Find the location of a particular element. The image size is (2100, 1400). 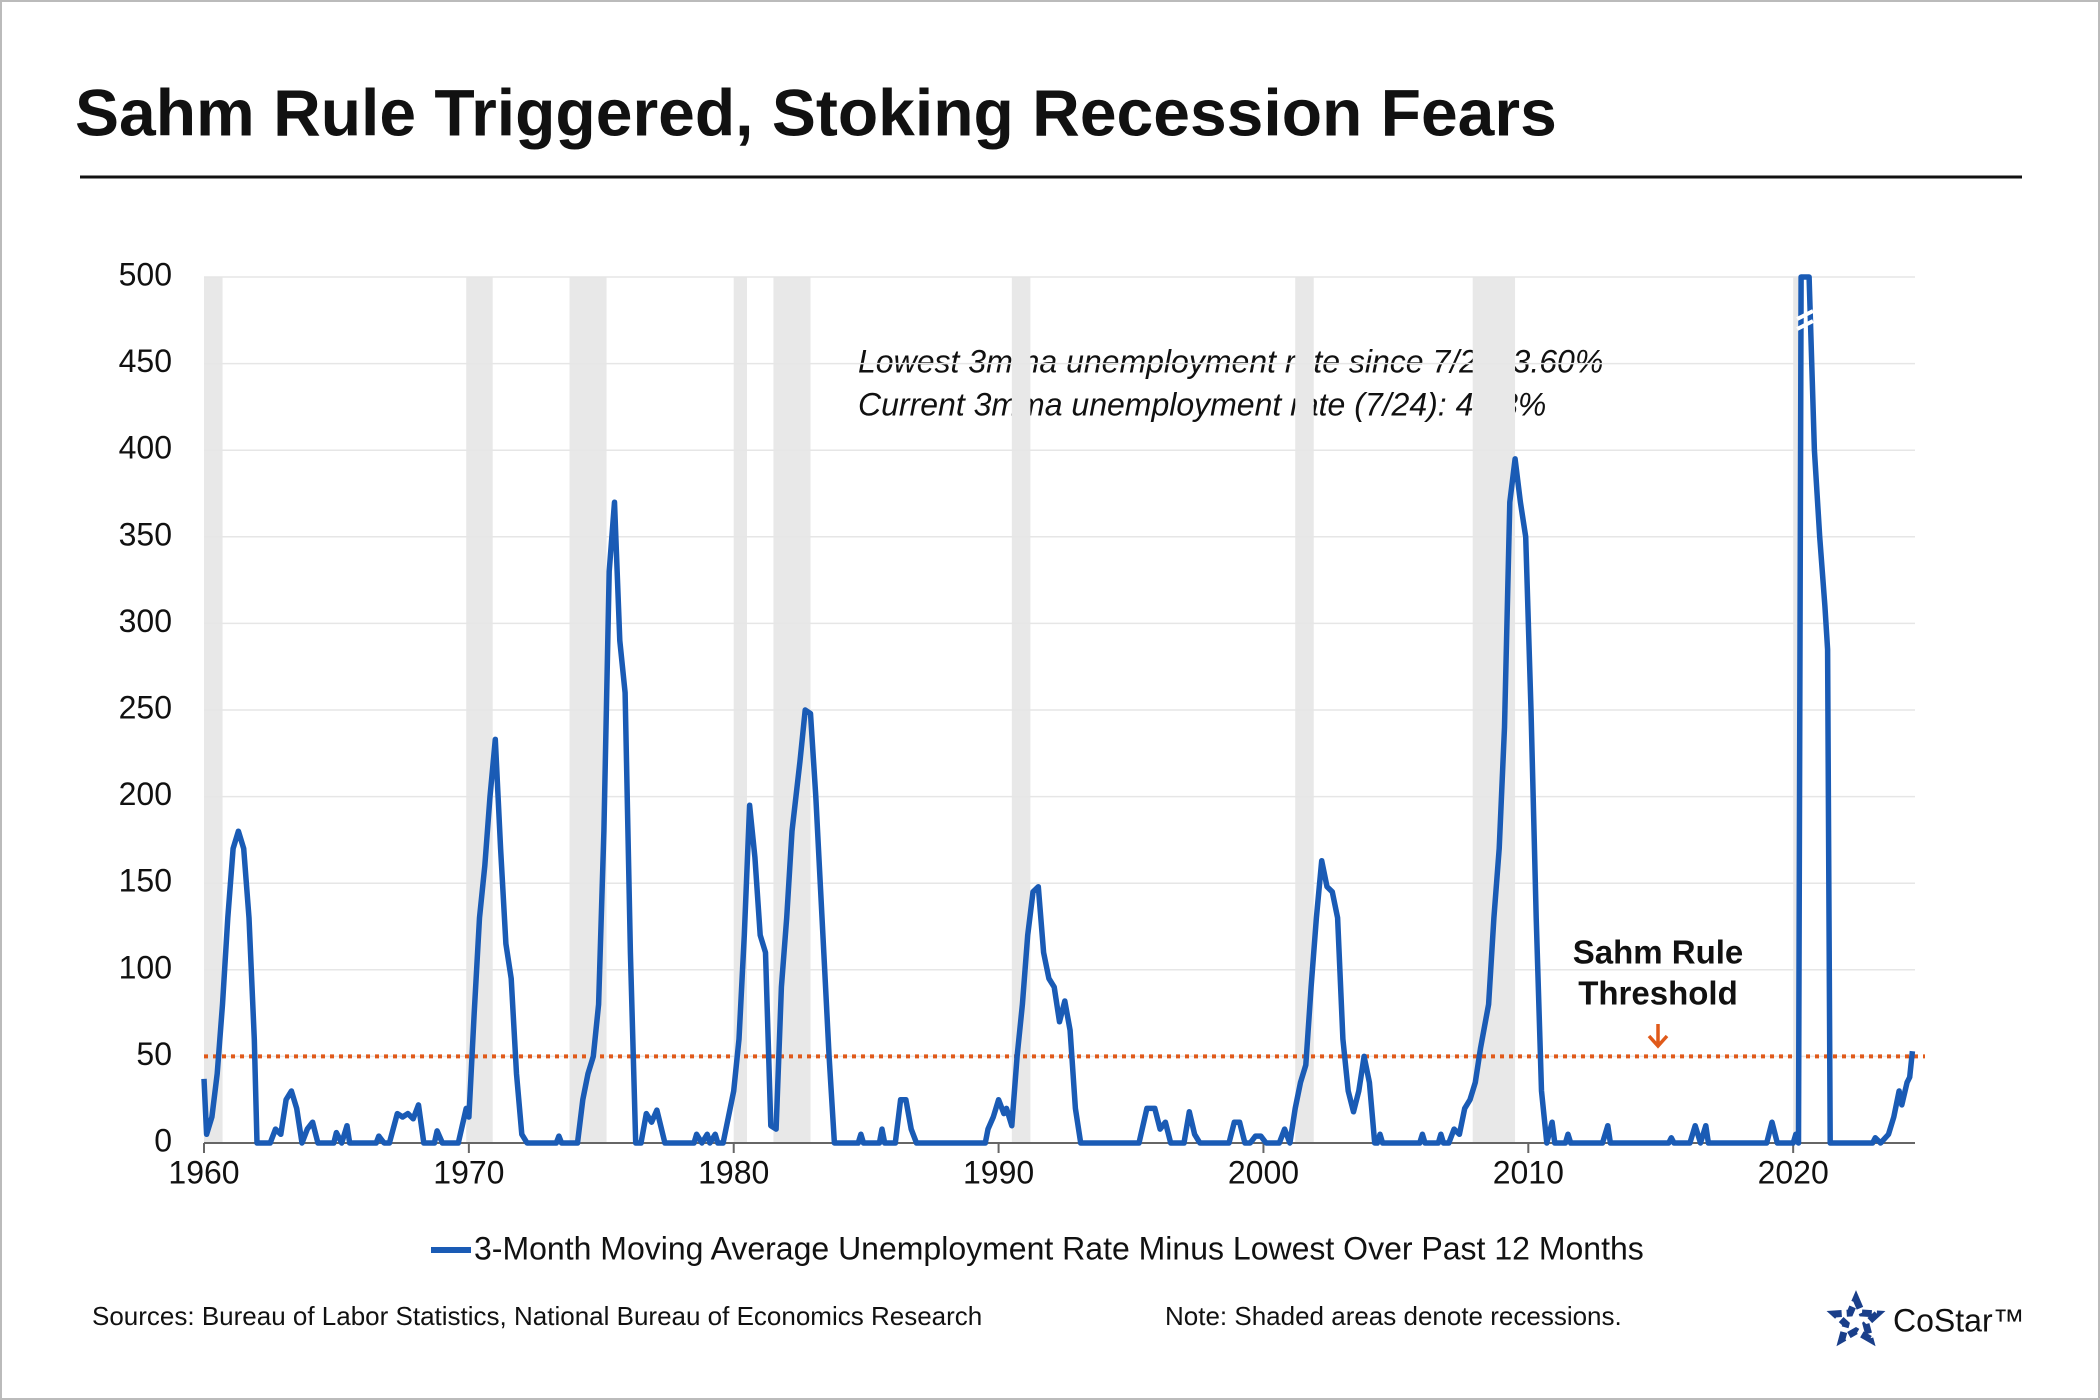

x-tick-label: 1970 is located at coordinates (468, 1172).